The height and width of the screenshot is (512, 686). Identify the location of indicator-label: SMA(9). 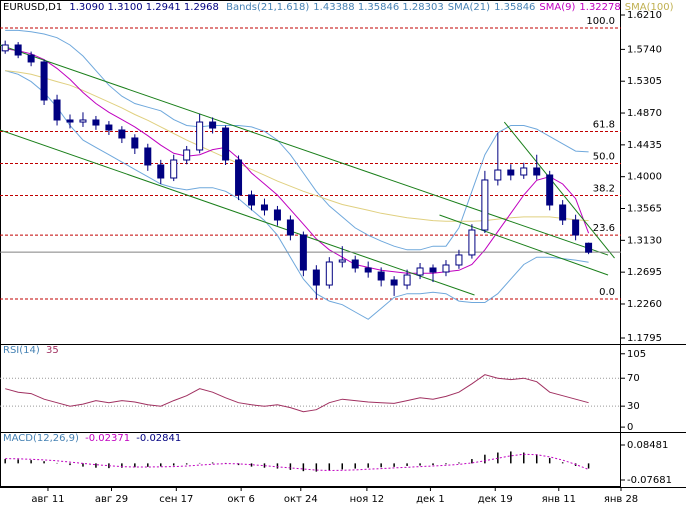
(557, 7).